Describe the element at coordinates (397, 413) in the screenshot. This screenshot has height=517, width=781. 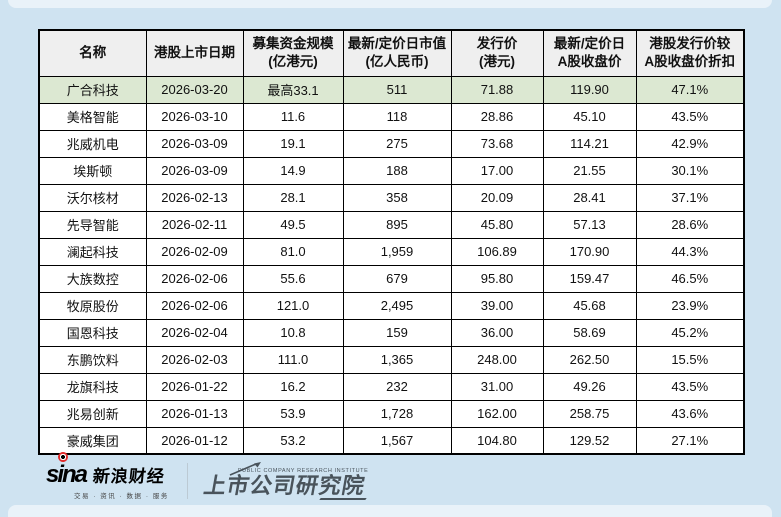
I see `cell-mcap: 1,728` at that location.